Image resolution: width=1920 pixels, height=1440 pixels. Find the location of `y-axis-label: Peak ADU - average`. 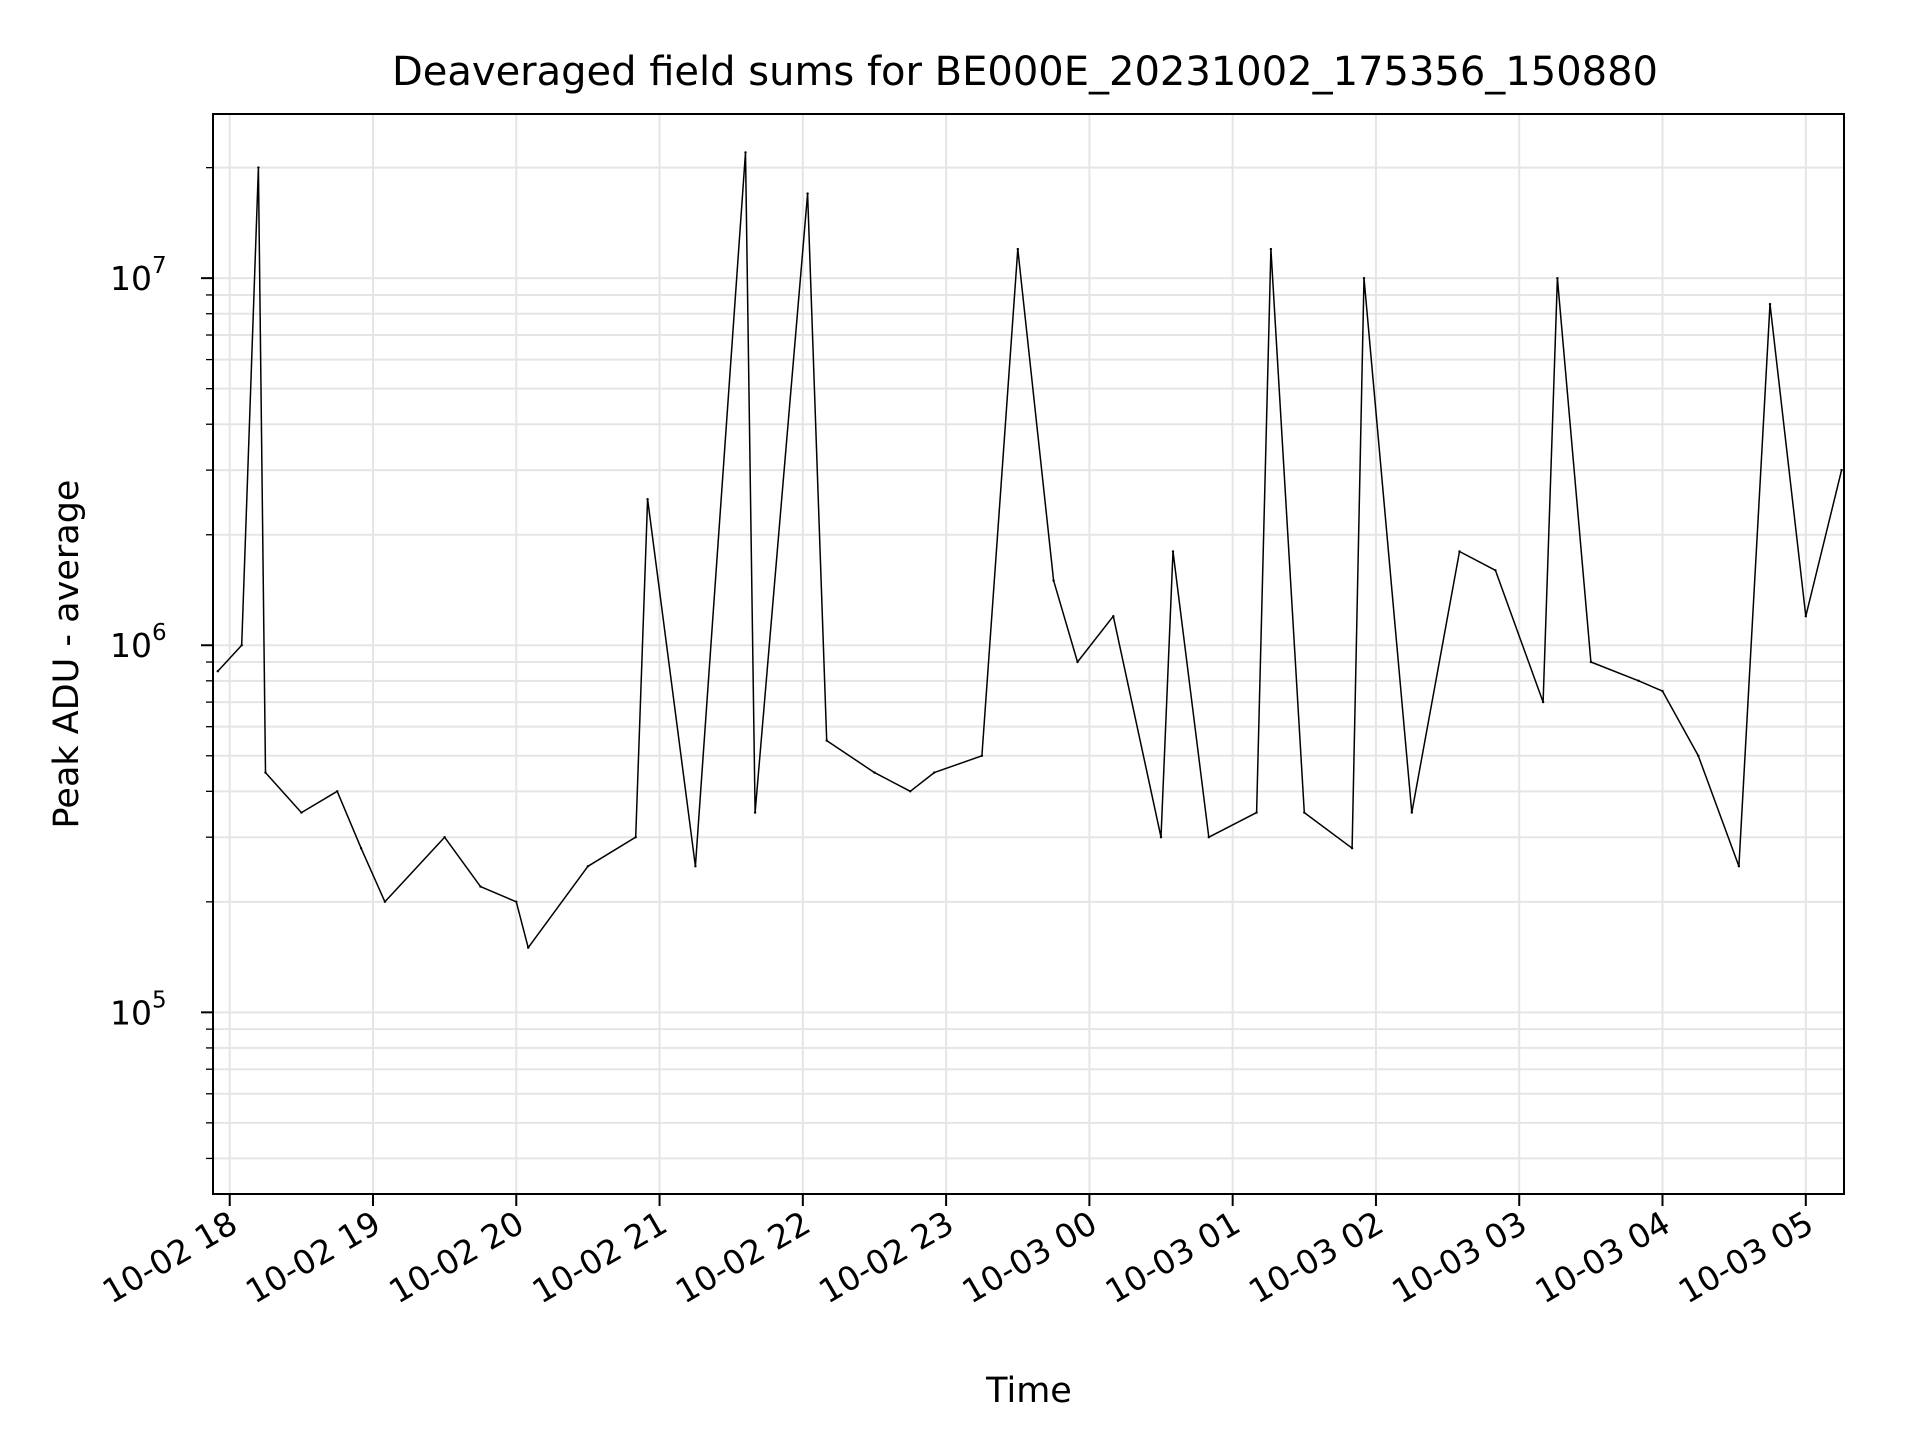

y-axis-label: Peak ADU - average is located at coordinates (67, 654).